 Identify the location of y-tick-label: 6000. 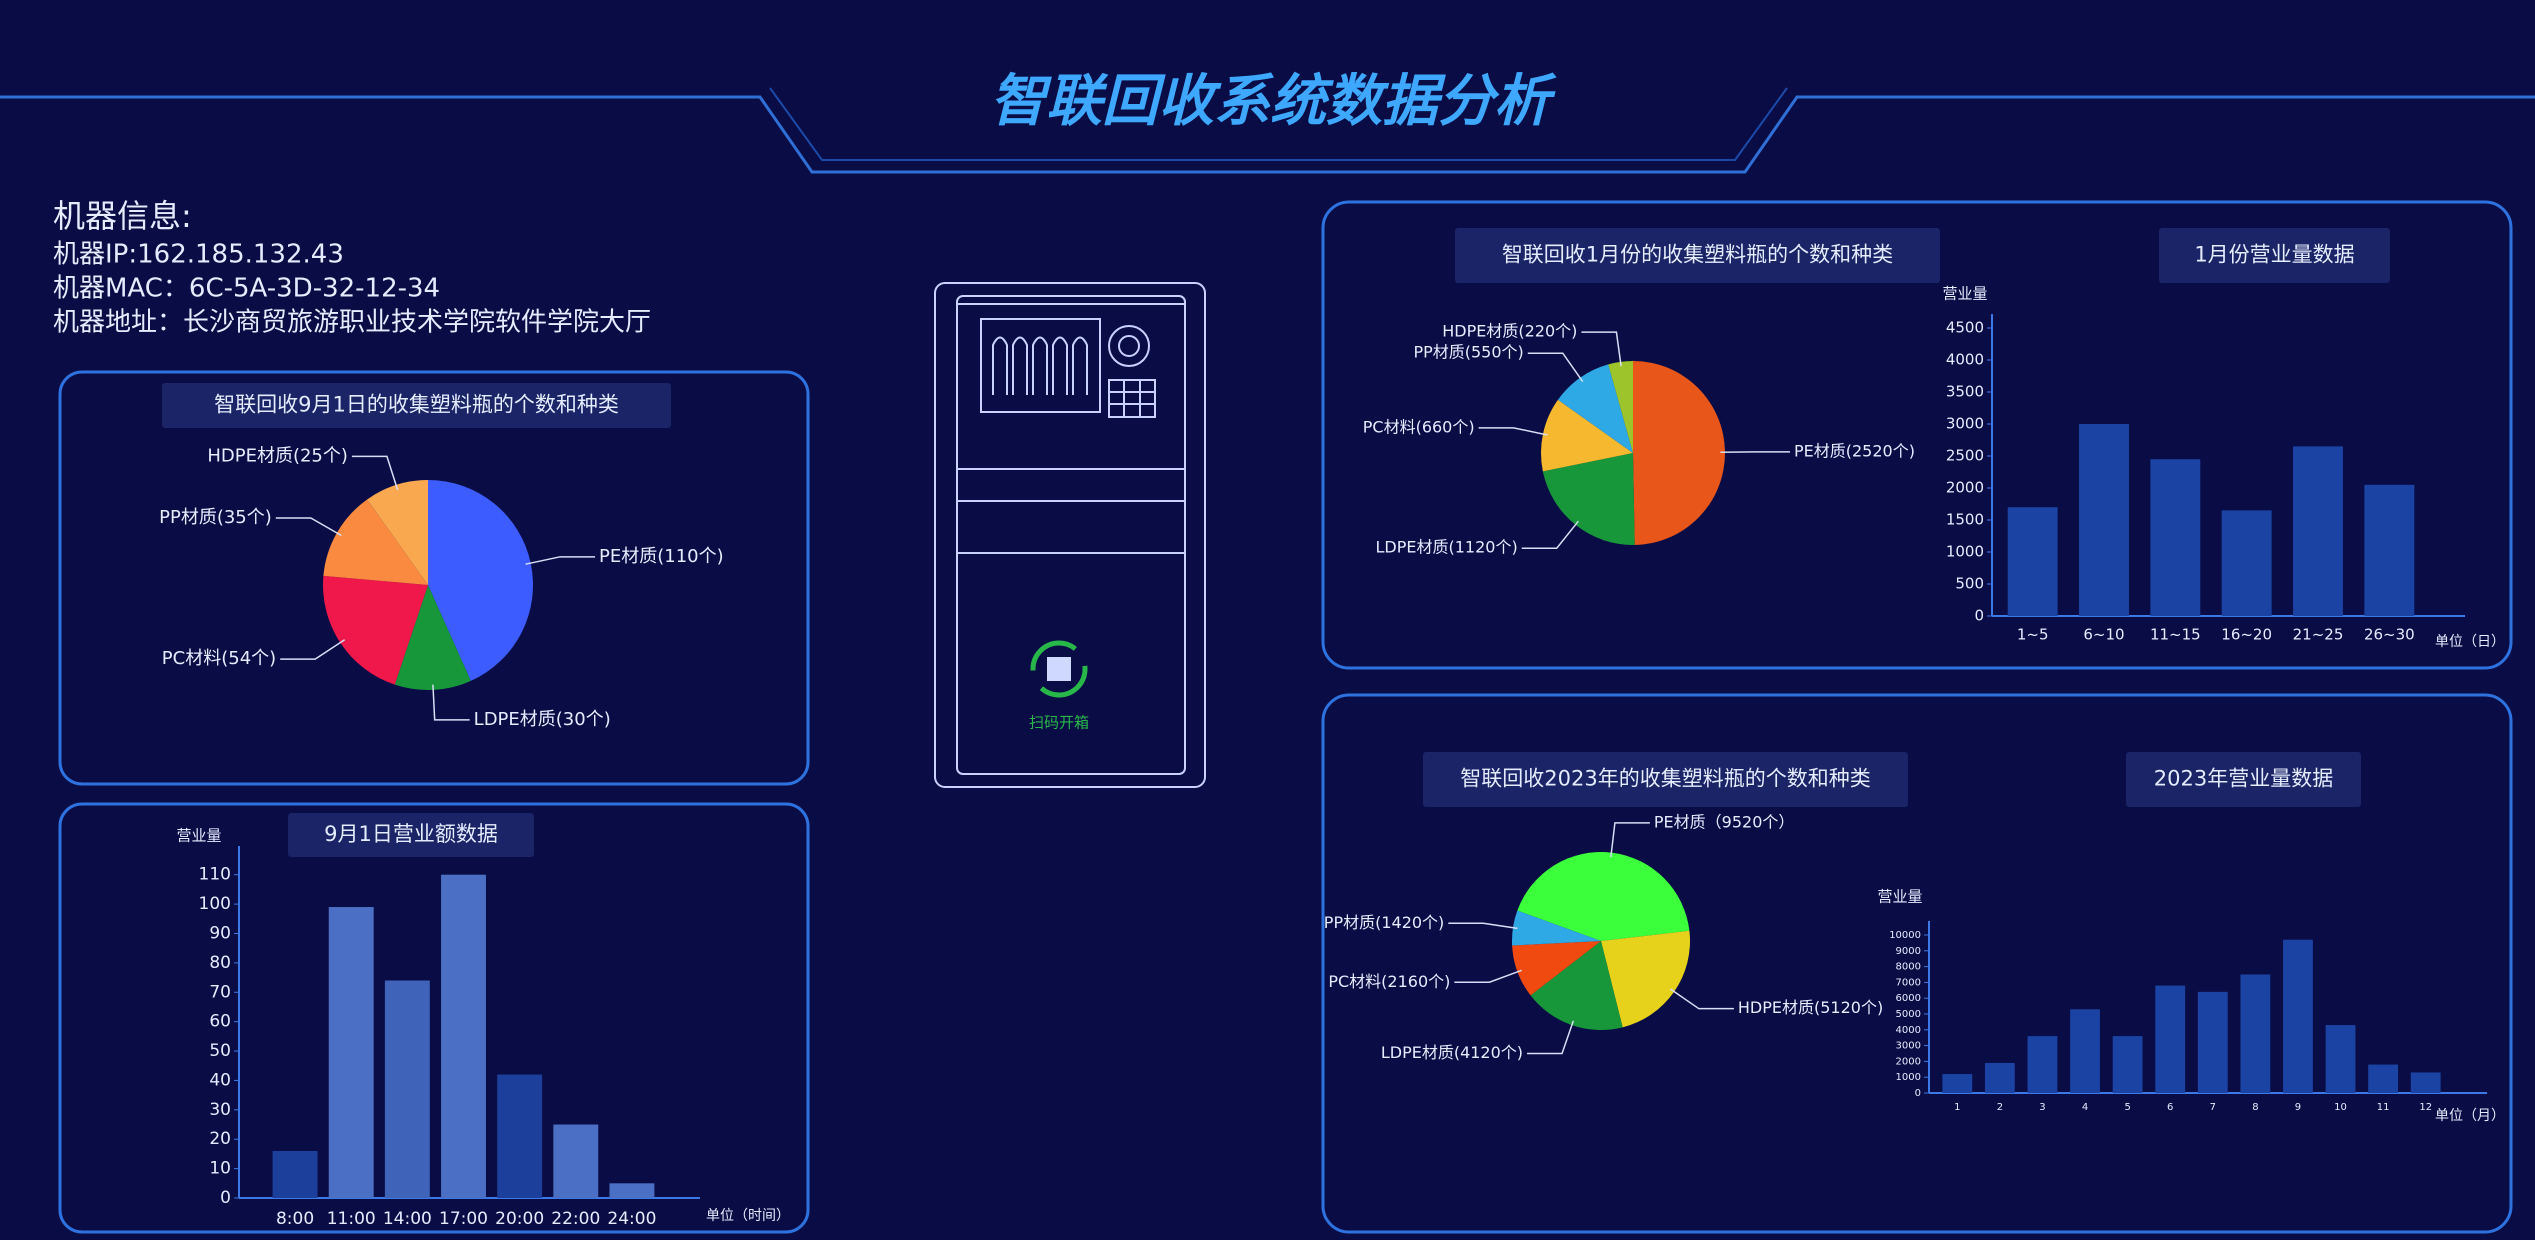
(1908, 998).